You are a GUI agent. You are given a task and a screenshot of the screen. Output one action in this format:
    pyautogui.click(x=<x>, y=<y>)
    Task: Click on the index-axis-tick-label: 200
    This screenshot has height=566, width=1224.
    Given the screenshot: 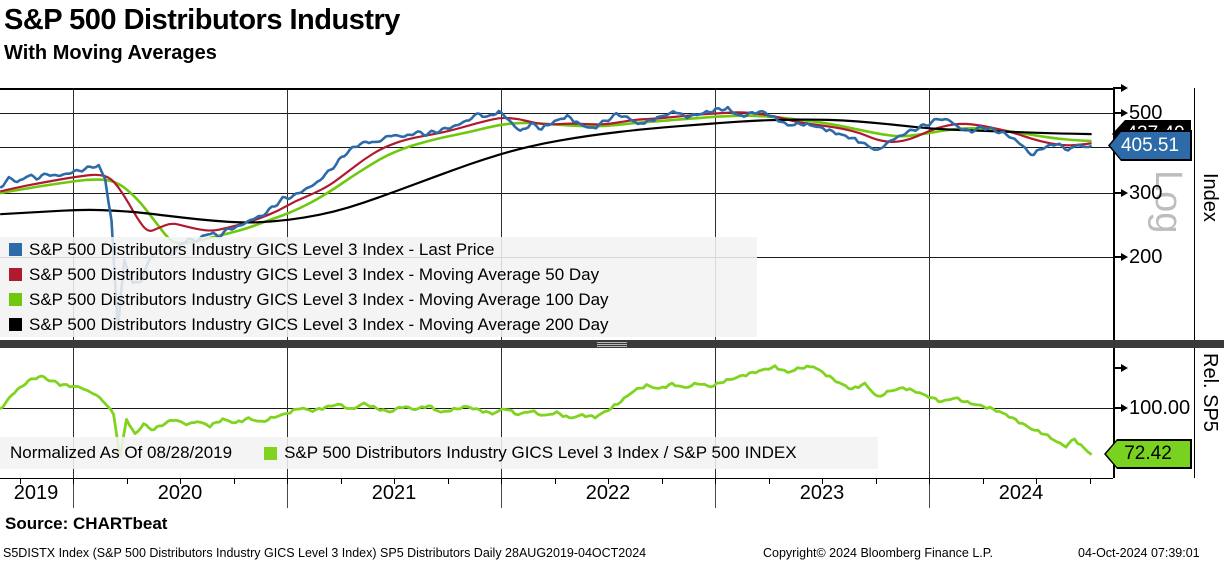 What is the action you would take?
    pyautogui.click(x=1146, y=257)
    